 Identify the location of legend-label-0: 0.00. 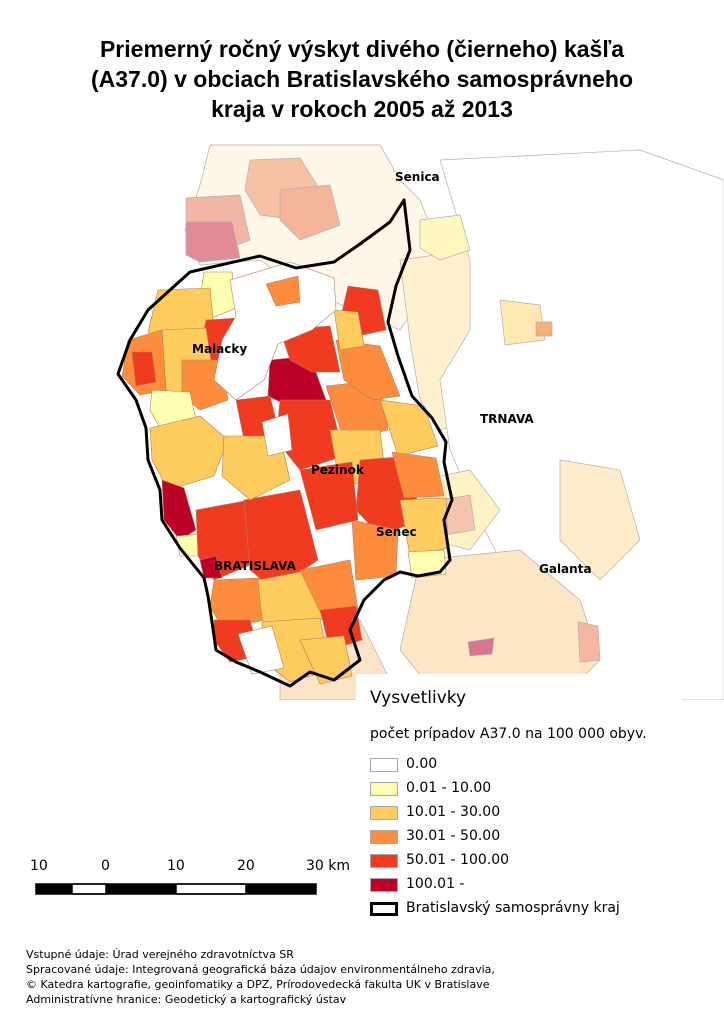
(422, 764).